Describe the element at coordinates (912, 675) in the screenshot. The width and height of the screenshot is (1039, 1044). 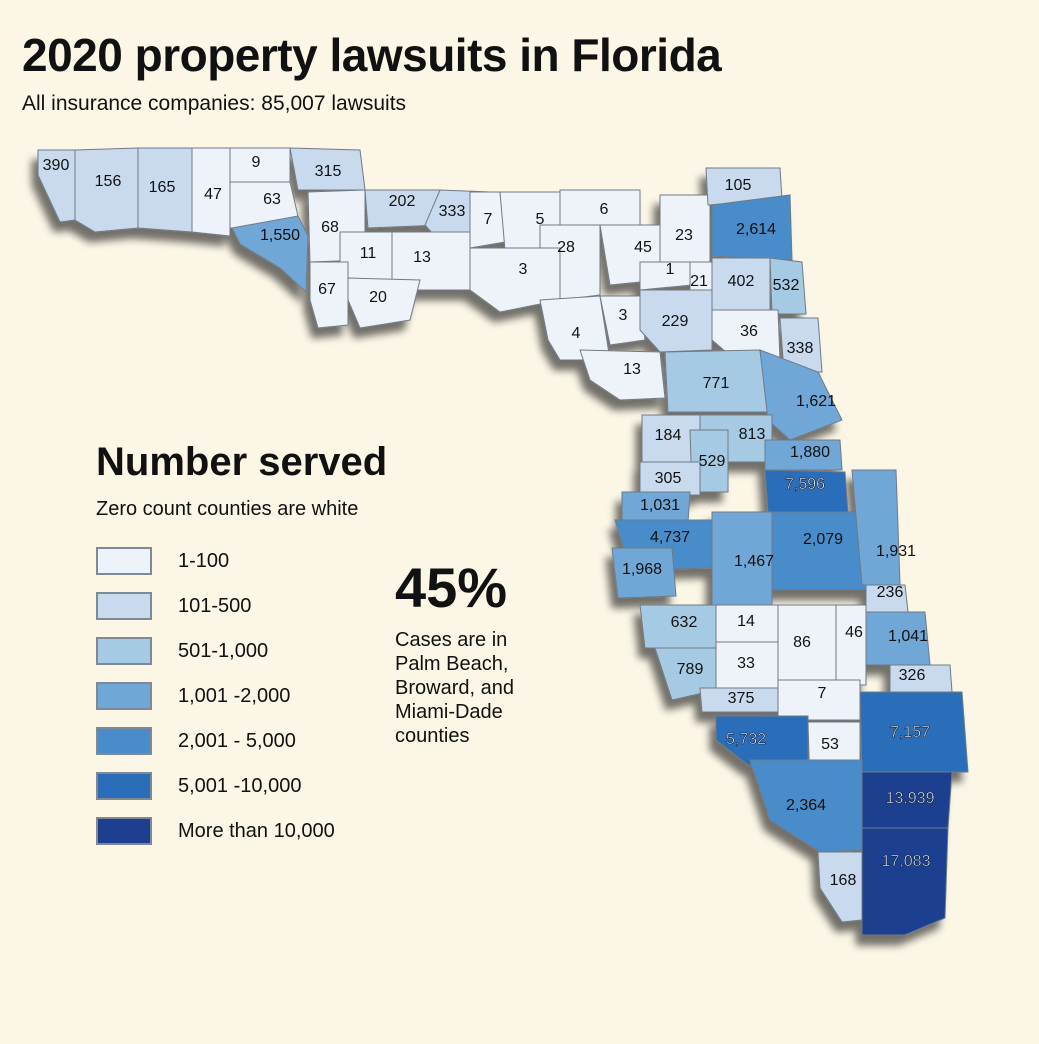
I see `county-value-label: 326` at that location.